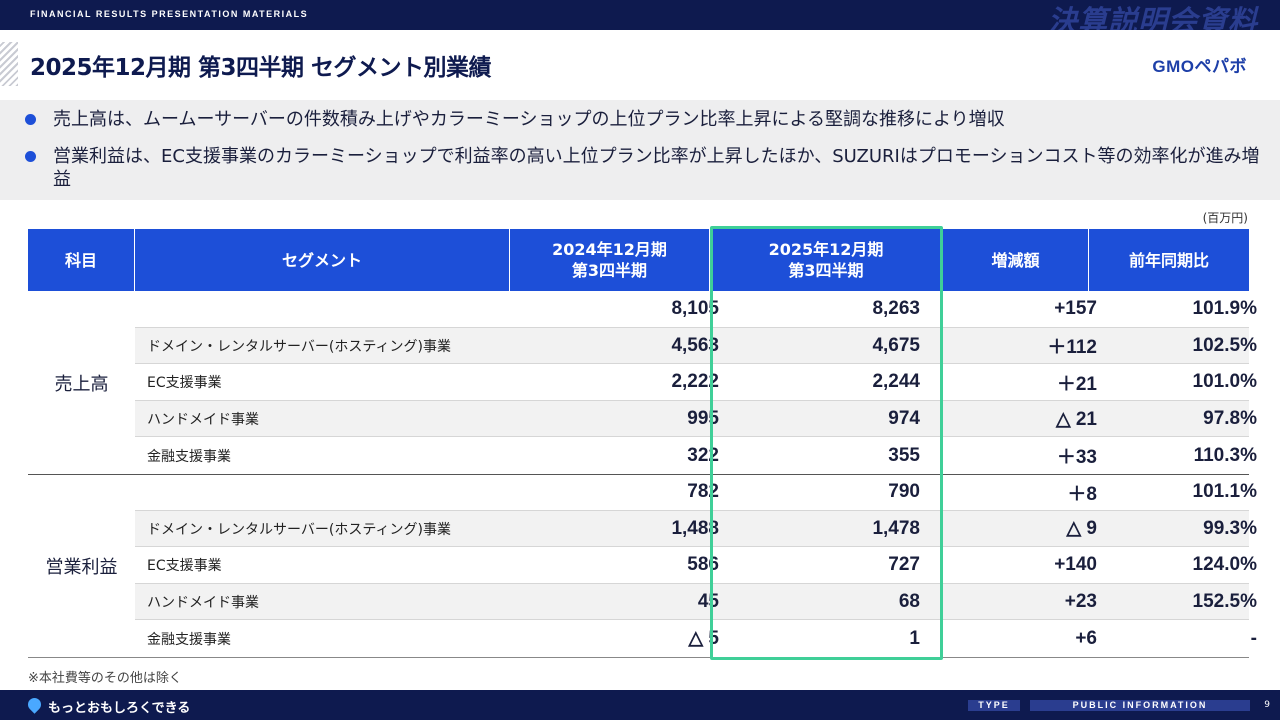 The height and width of the screenshot is (720, 1280). Describe the element at coordinates (1082, 494) in the screenshot. I see `change-cell: ＋8` at that location.